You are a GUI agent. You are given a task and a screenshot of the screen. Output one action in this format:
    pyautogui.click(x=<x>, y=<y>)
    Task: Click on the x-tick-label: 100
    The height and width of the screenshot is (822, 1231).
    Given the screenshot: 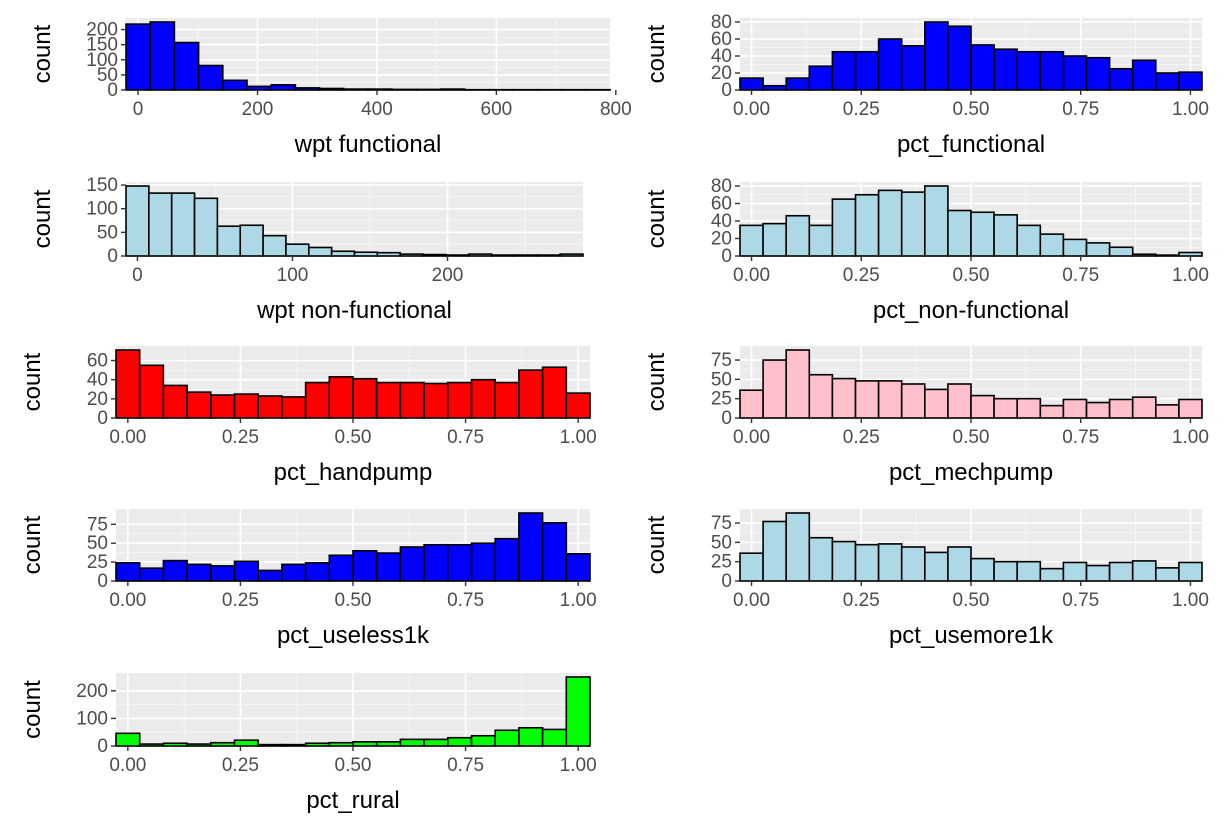 What is the action you would take?
    pyautogui.click(x=293, y=275)
    